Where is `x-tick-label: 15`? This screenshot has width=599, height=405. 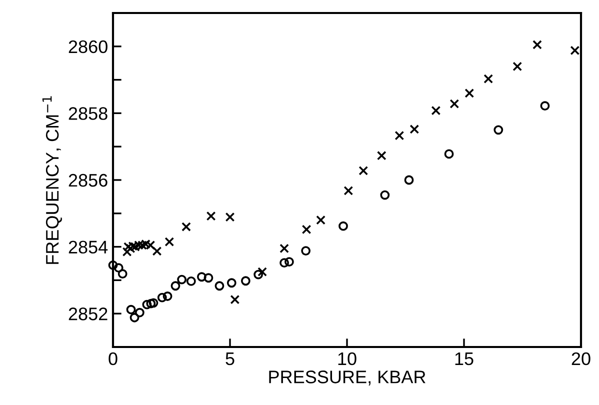 x-tick-label: 15 is located at coordinates (464, 359).